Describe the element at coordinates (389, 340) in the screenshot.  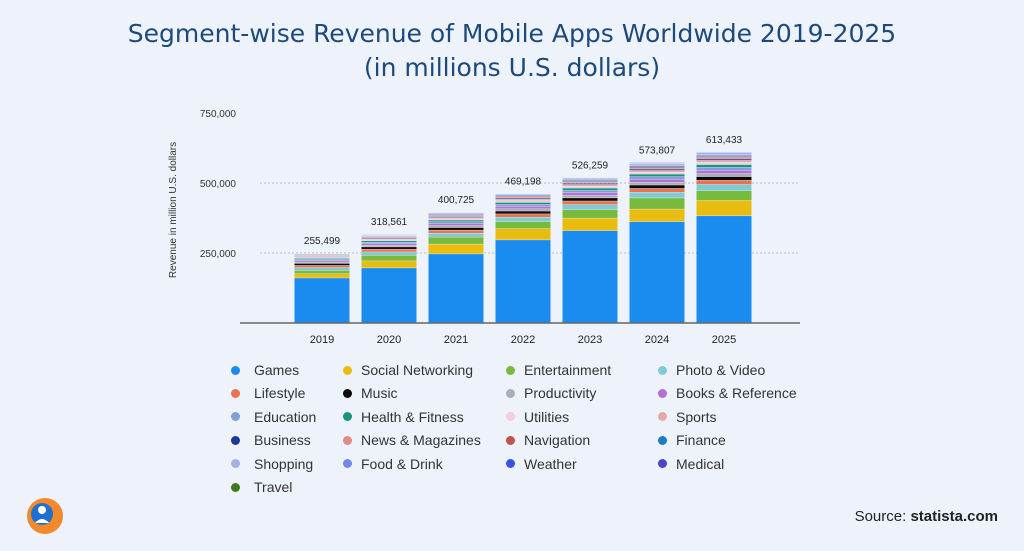
I see `x-tick-label: 2020` at that location.